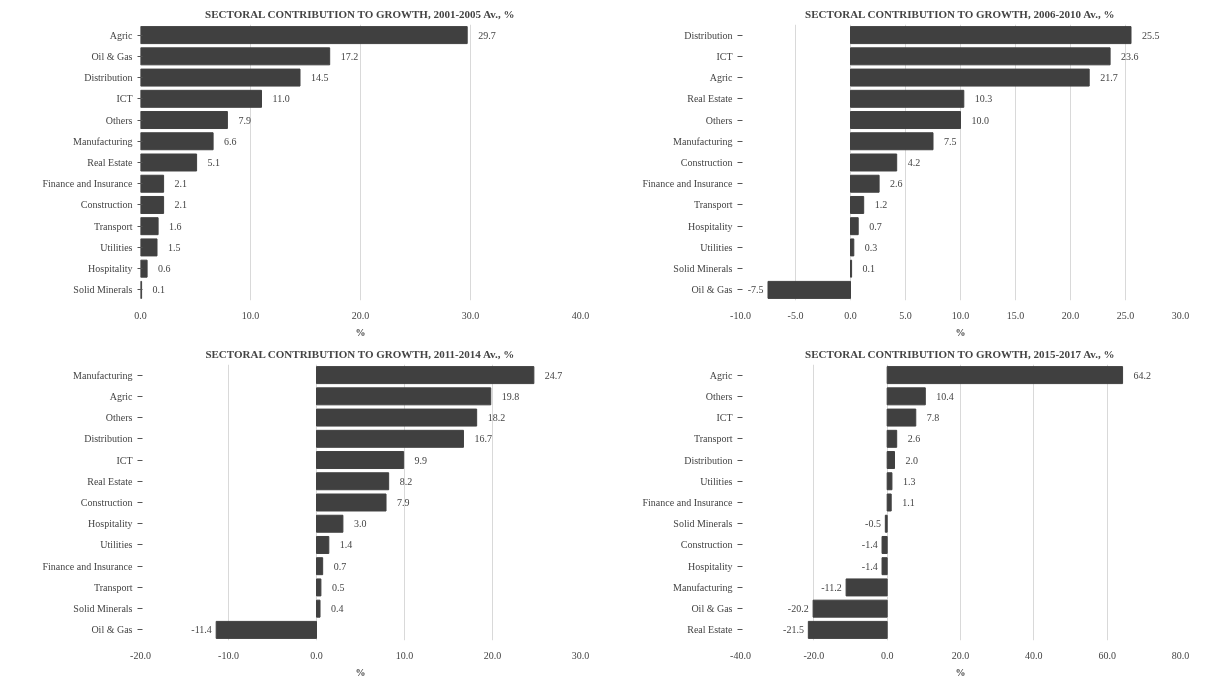 The height and width of the screenshot is (691, 1209). What do you see at coordinates (950, 141) in the screenshot?
I see `data-label: 7.5` at bounding box center [950, 141].